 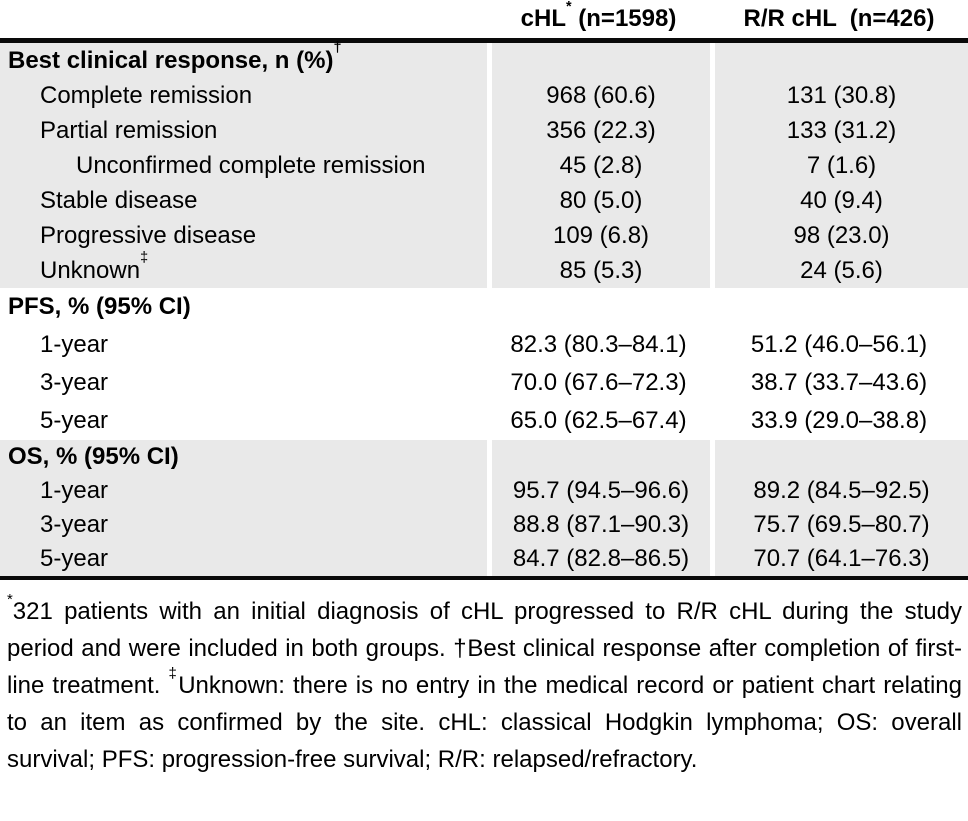 I want to click on column-header-rr-chl: R/R cHL (n=426), so click(x=839, y=19).